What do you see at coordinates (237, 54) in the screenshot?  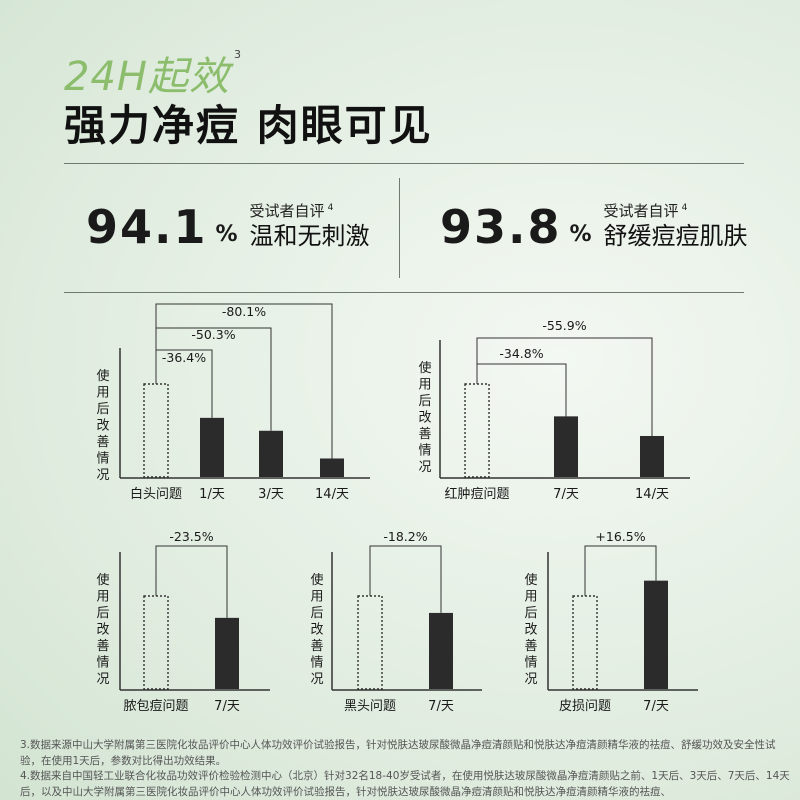 I see `footnote-ref: 3` at bounding box center [237, 54].